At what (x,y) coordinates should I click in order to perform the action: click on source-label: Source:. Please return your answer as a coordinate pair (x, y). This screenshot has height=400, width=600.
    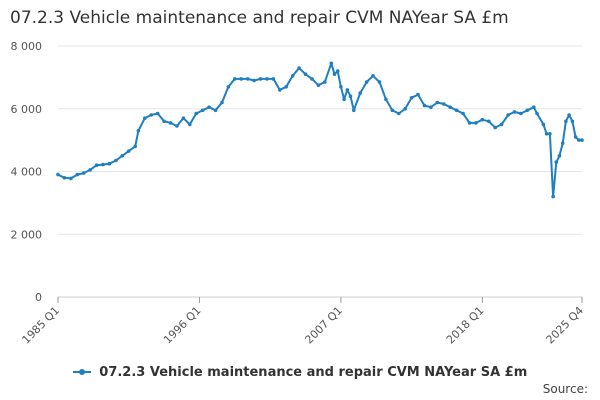
    Looking at the image, I should click on (565, 389).